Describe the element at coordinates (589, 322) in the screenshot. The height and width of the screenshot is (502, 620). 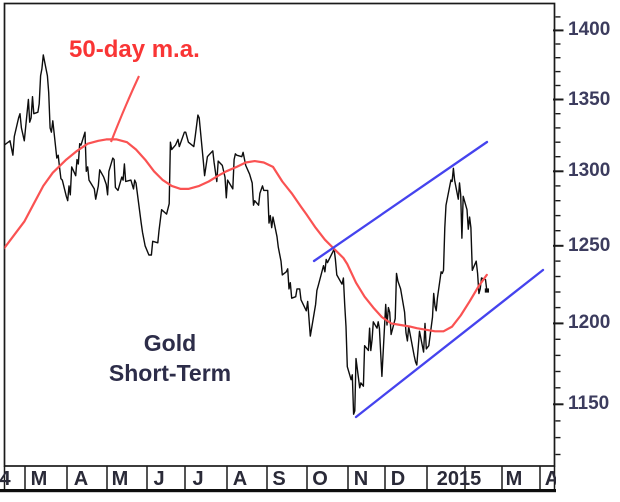
I see `y-axis-label: 1200` at that location.